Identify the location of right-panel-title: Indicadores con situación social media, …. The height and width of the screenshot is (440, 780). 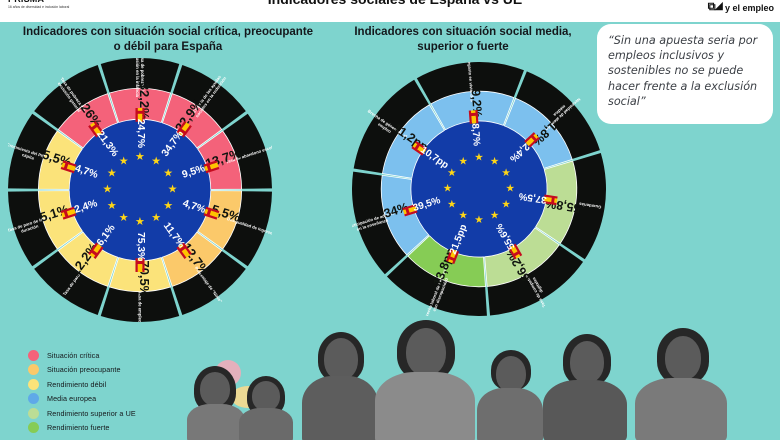
(463, 39).